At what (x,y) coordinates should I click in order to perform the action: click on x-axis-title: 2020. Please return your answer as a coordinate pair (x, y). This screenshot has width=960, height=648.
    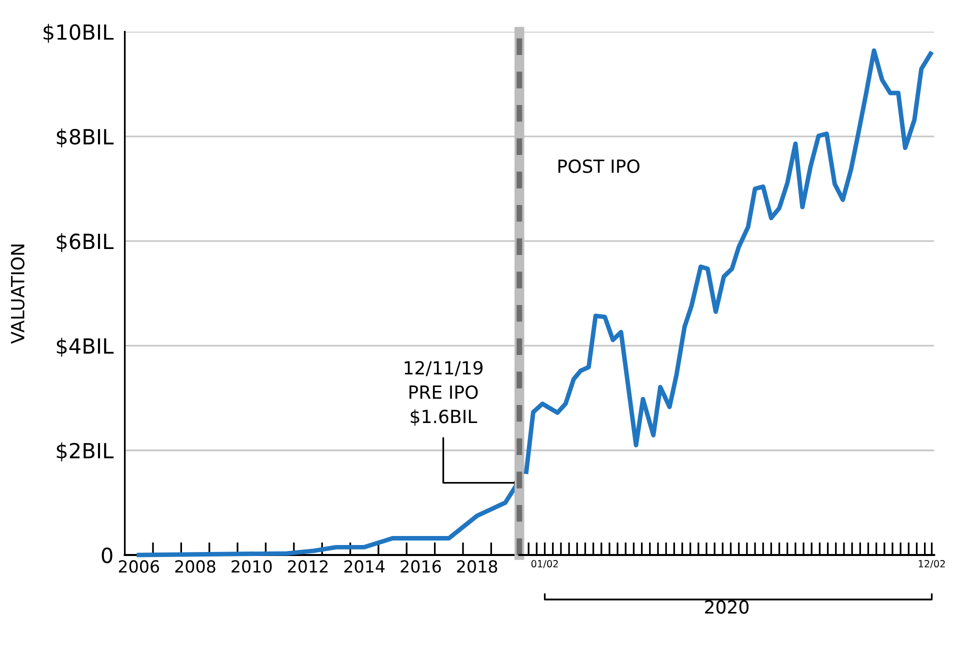
    Looking at the image, I should click on (726, 607).